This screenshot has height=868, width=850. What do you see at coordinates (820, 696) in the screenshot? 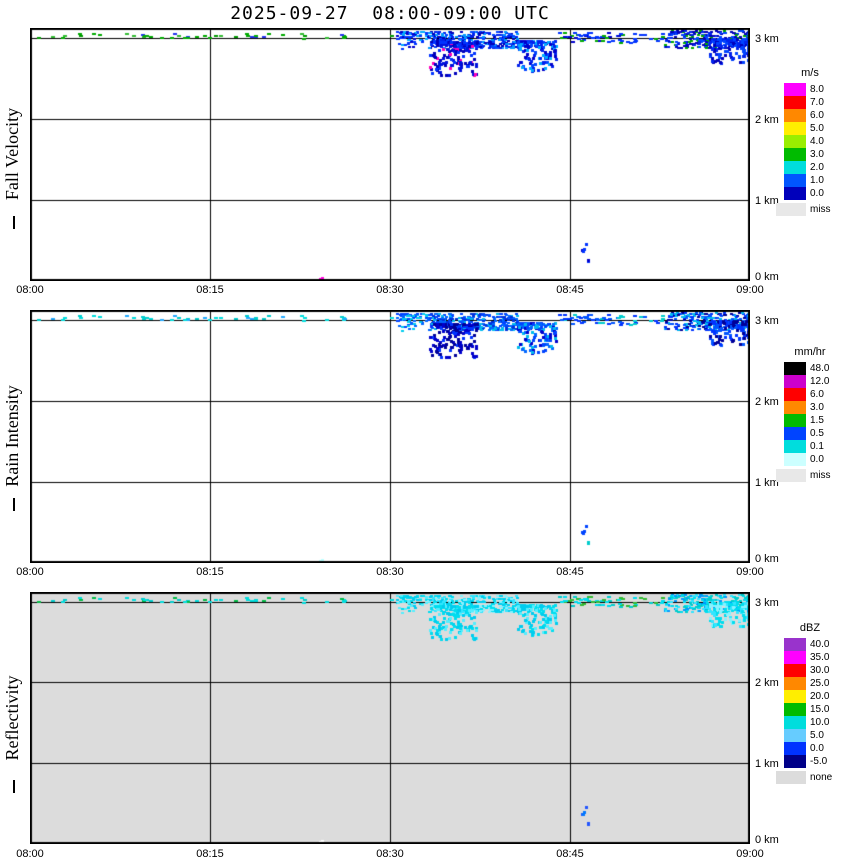
I see `colorbar-value-label: 20.0` at bounding box center [820, 696].